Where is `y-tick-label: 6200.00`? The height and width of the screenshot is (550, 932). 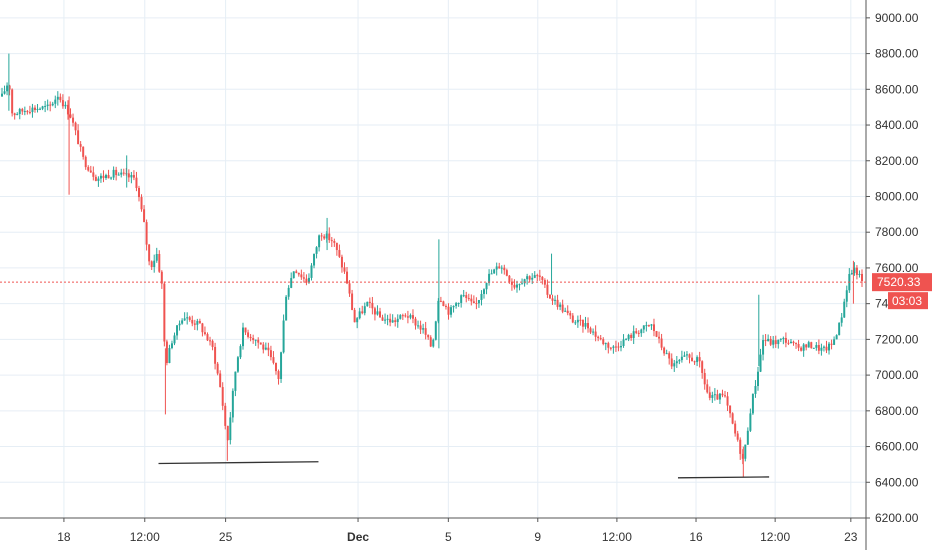
y-tick-label: 6200.00 is located at coordinates (897, 518).